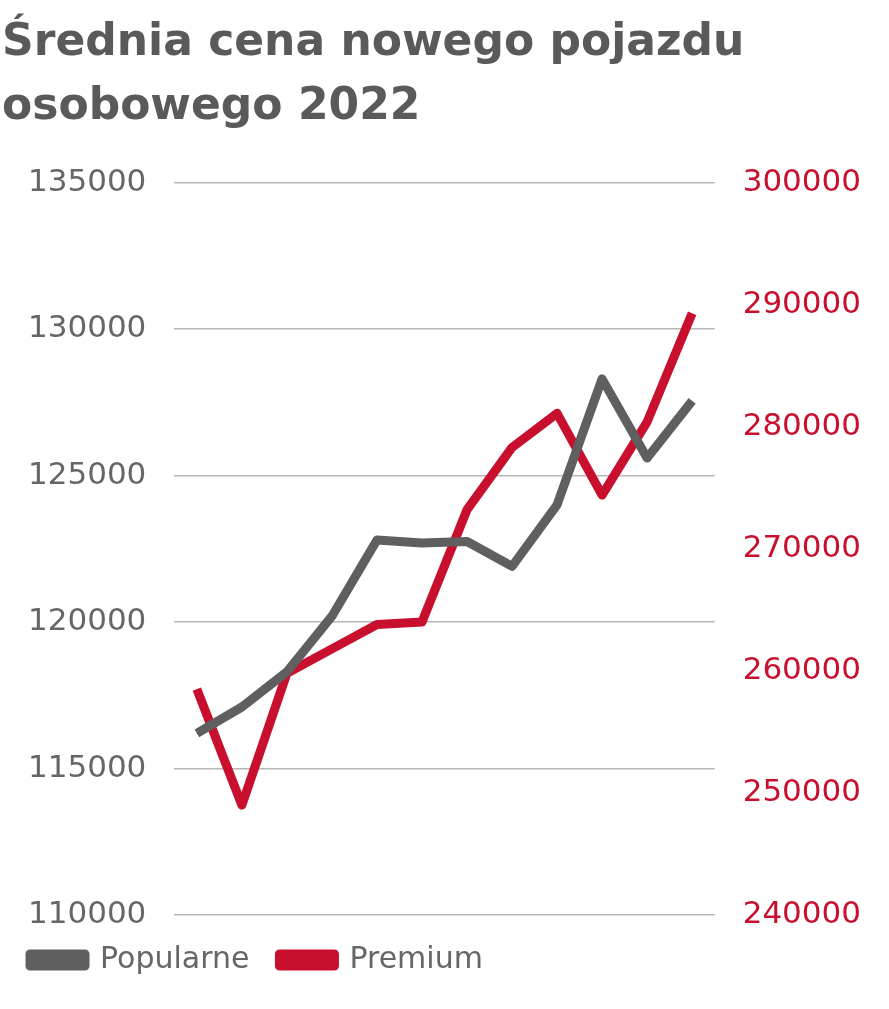 Image resolution: width=889 pixels, height=1009 pixels. What do you see at coordinates (373, 71) in the screenshot?
I see `chart-title: Średnia cena nowego pojazdu osobowego 2022` at bounding box center [373, 71].